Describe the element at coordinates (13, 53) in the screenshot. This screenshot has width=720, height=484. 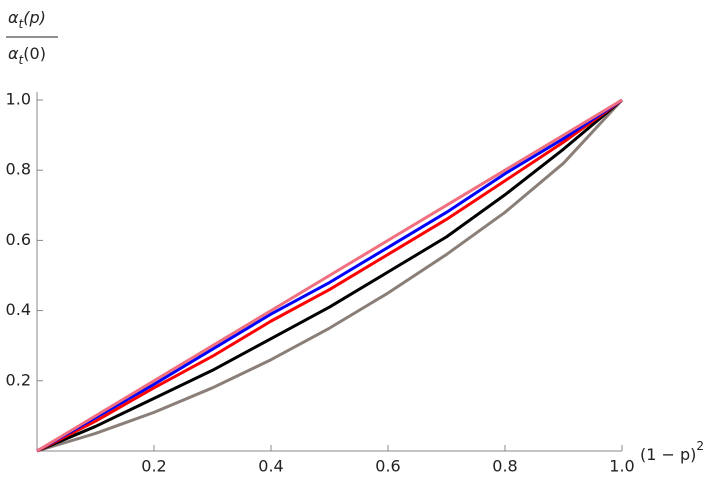
I see `denominator-symbol: α` at that location.